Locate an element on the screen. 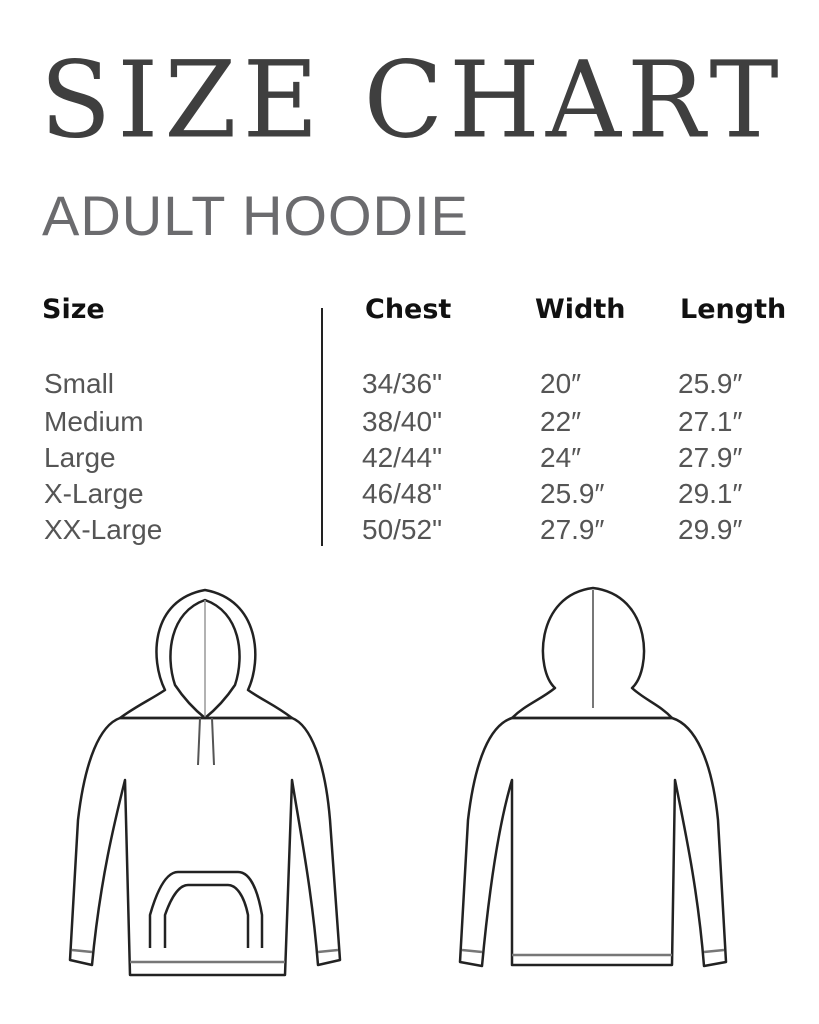  cell-chest: 46/48" is located at coordinates (402, 493).